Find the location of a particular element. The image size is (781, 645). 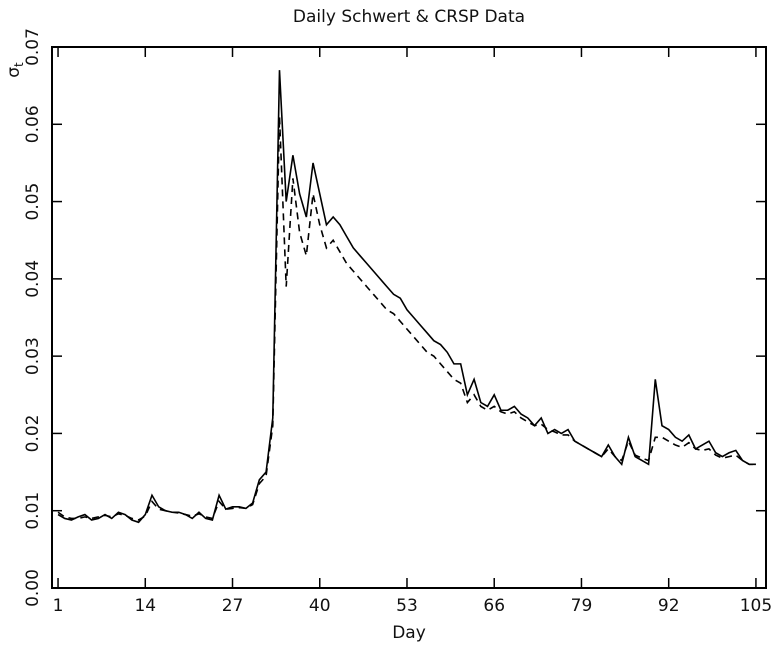

y-tick-label: 0.00 is located at coordinates (33, 588).